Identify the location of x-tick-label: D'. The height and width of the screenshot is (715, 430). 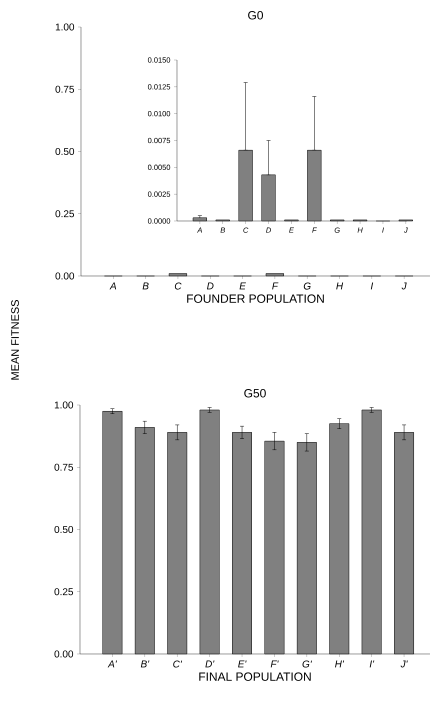
(209, 664).